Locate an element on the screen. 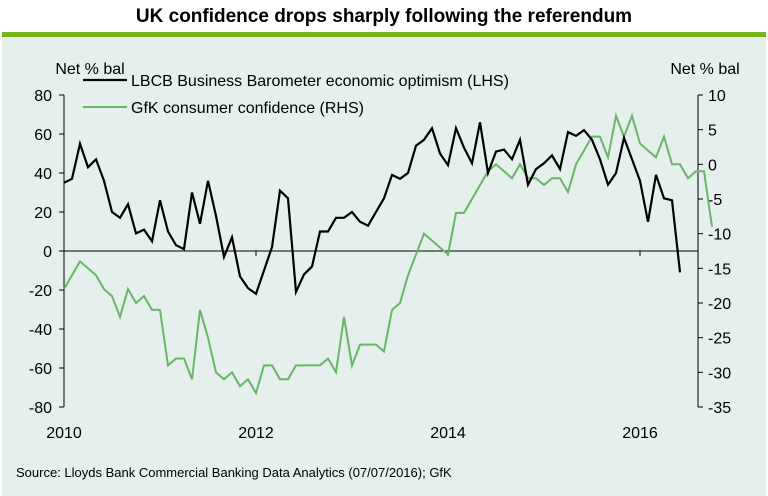 This screenshot has width=768, height=496. right-tick-label: -20 is located at coordinates (719, 304).